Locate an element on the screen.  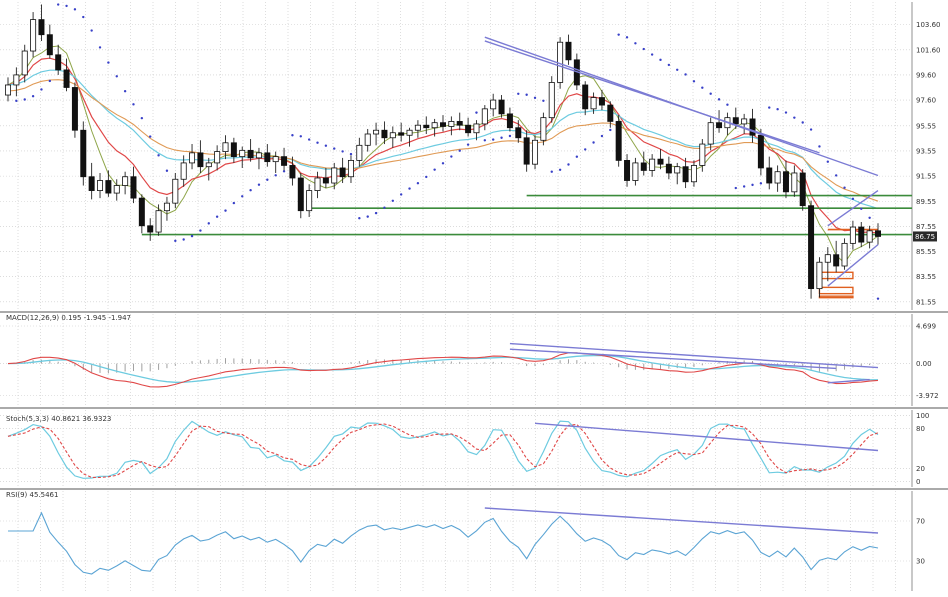
price-trendline is located at coordinates (853, 265).